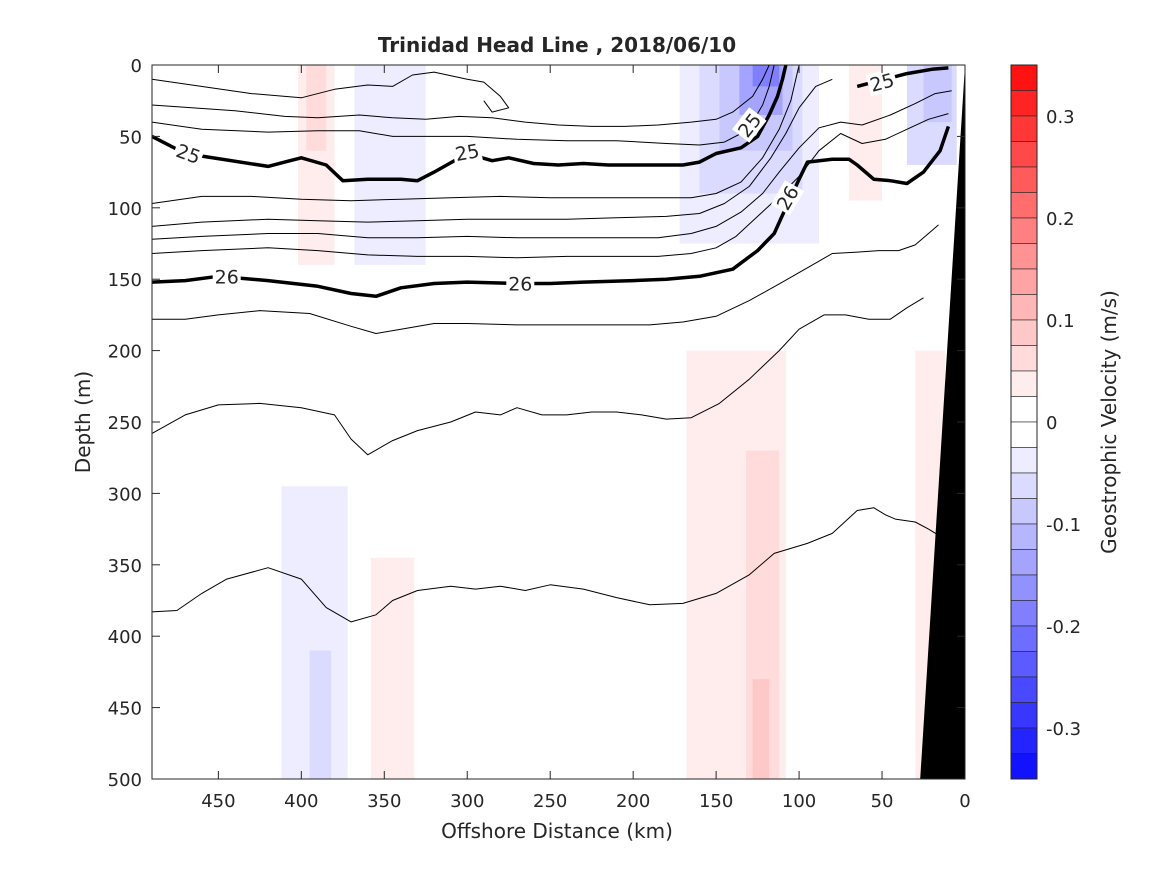 This screenshot has width=1167, height=875. What do you see at coordinates (1051, 423) in the screenshot?
I see `colorbar-tick-label: 0` at bounding box center [1051, 423].